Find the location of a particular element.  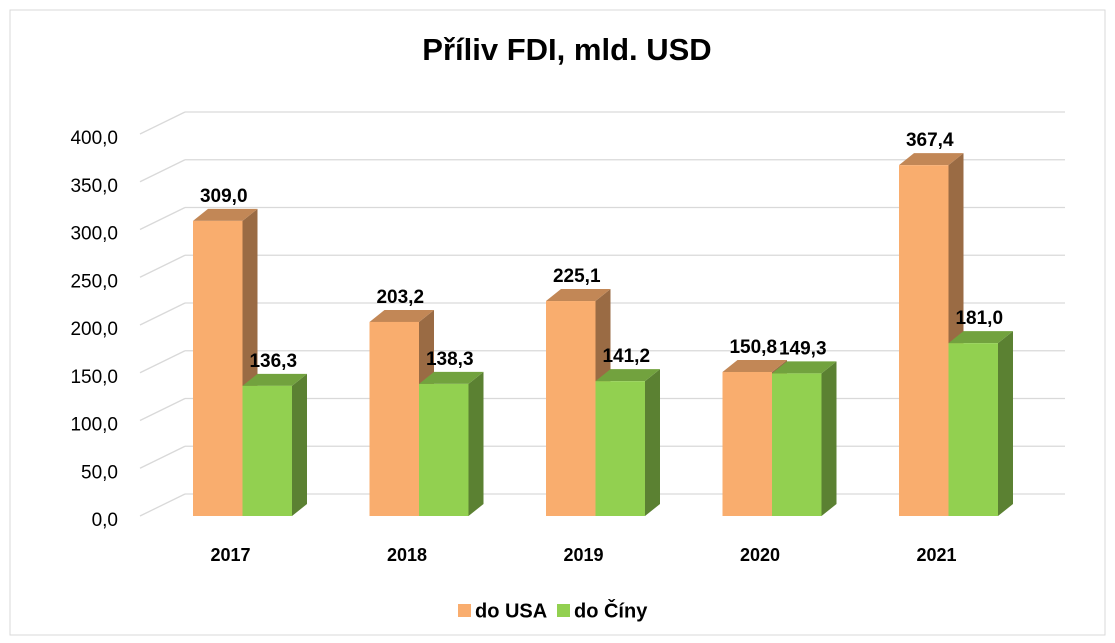

data-label: 181,0 is located at coordinates (979, 318).